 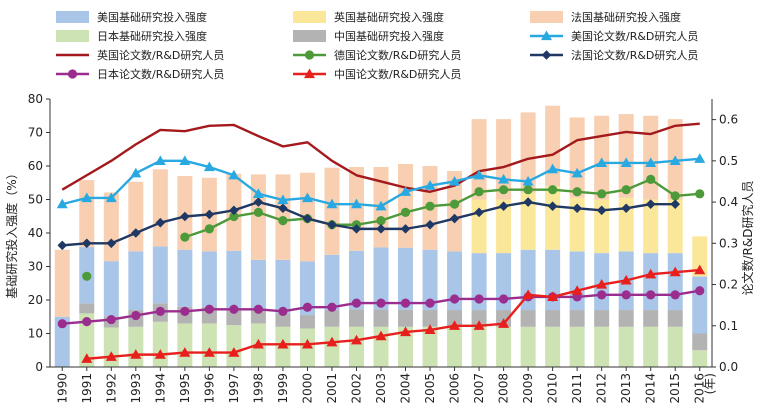 I want to click on point-jp_papers-1992, so click(x=111, y=319).